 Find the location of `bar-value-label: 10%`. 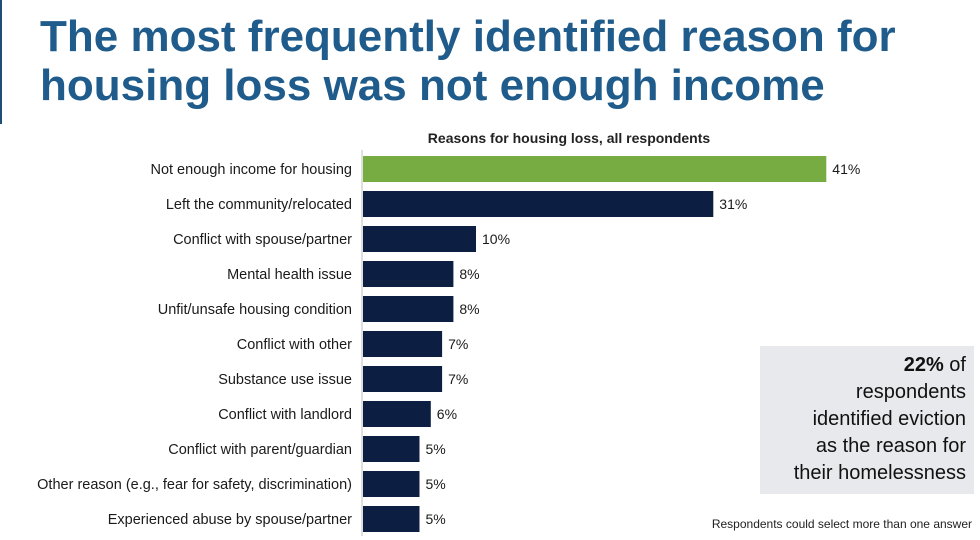

bar-value-label: 10% is located at coordinates (496, 239).